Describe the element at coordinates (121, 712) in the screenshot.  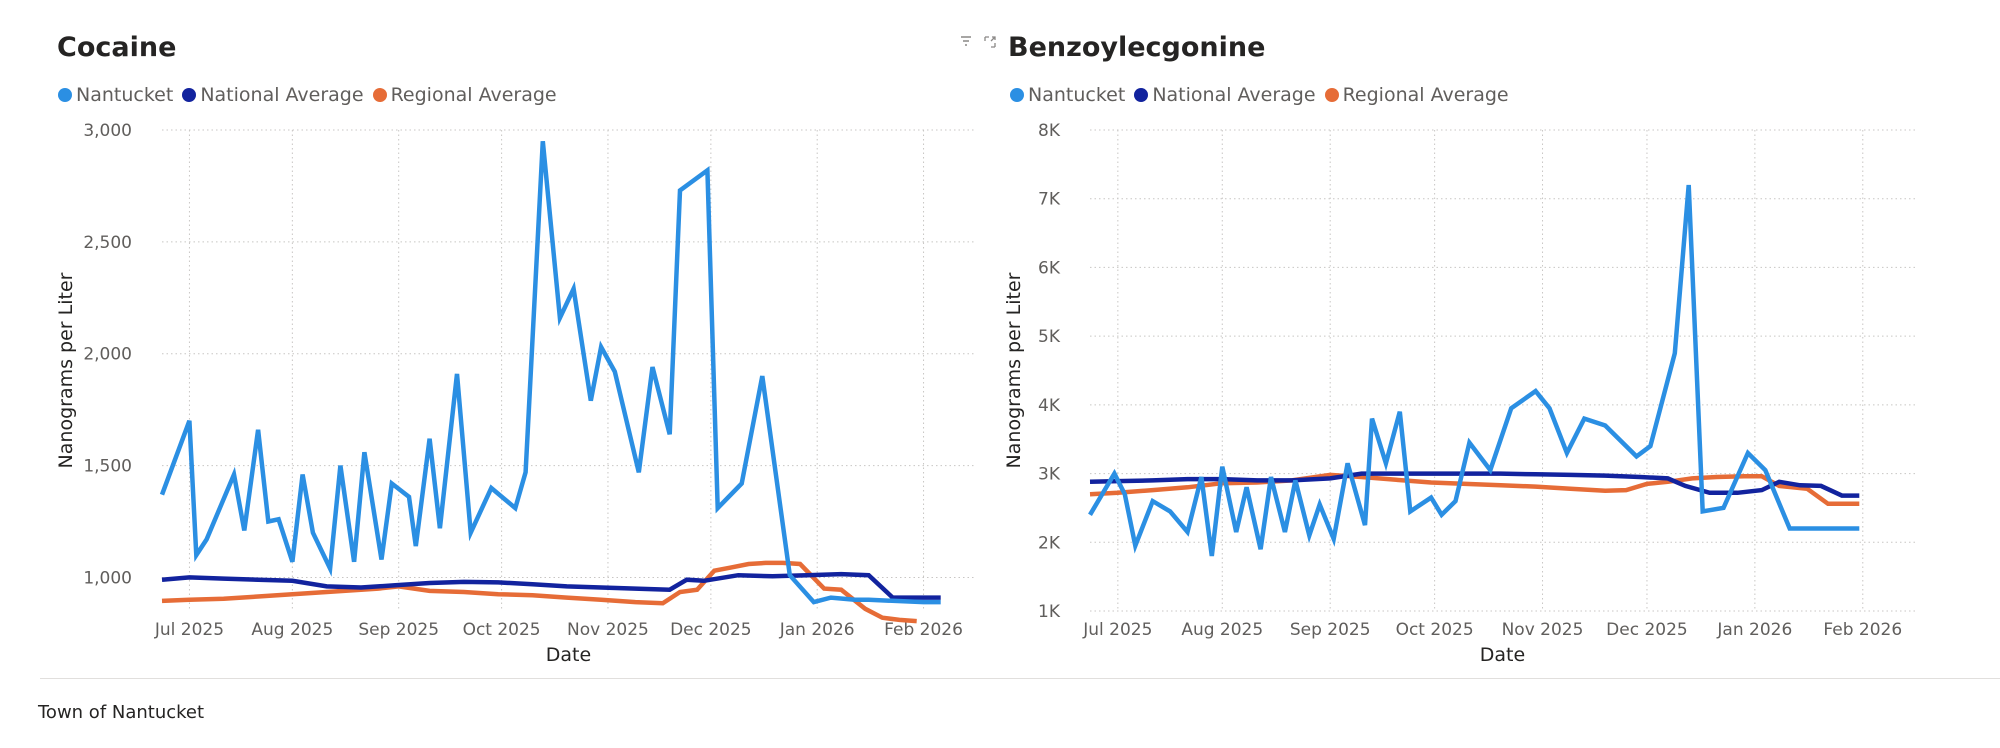
I see `footer-town-label: Town of Nantucket` at that location.